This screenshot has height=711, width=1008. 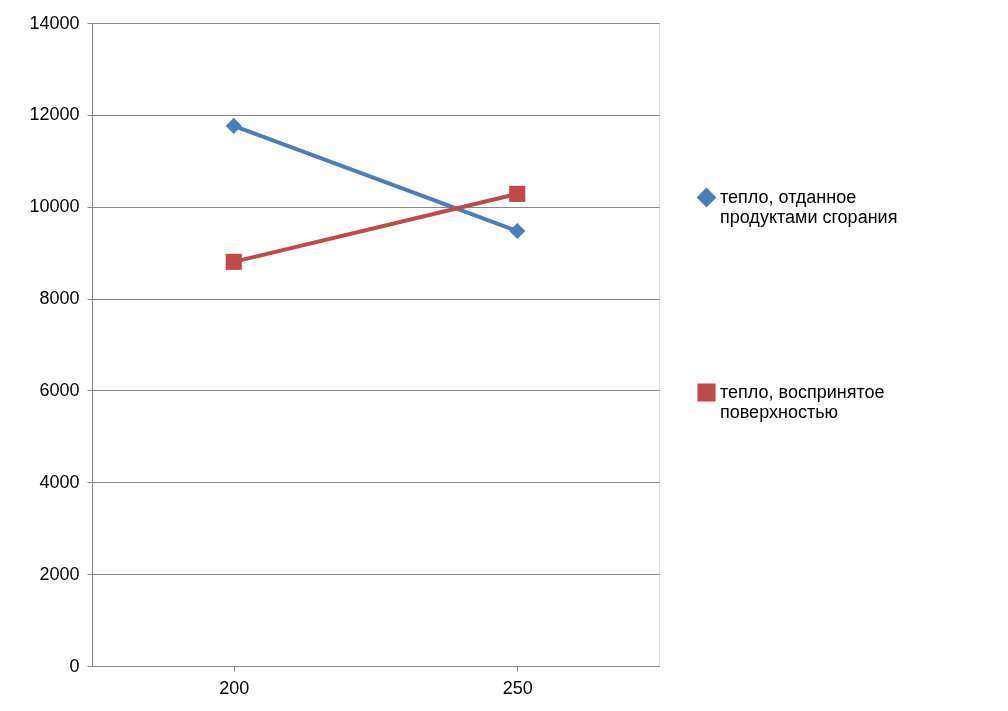 I want to click on legend-label: тепло, воспринятое поверхностью, so click(x=802, y=401).